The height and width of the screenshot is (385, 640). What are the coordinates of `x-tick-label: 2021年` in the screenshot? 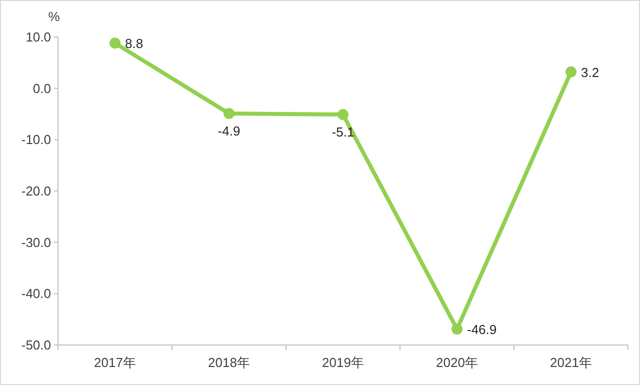 It's located at (571, 362).